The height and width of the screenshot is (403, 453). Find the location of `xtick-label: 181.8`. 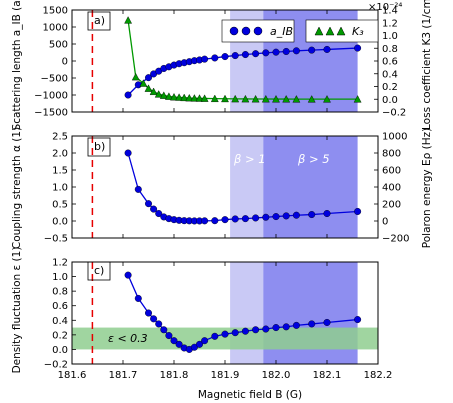

xtick-label: 181.8 is located at coordinates (174, 375).